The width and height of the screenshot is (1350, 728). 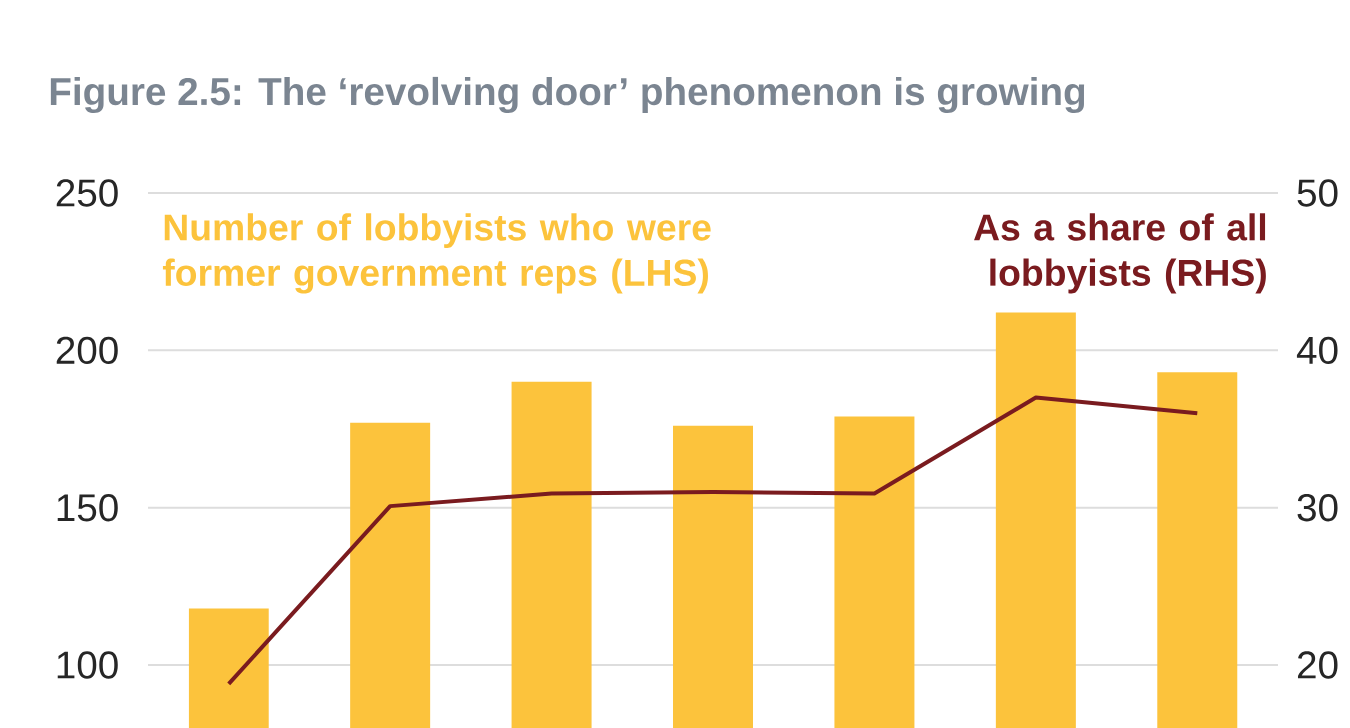 I want to click on chart-title: Figure 2.5: The ‘revolving door’ phenomenon is growing, so click(x=567, y=95).